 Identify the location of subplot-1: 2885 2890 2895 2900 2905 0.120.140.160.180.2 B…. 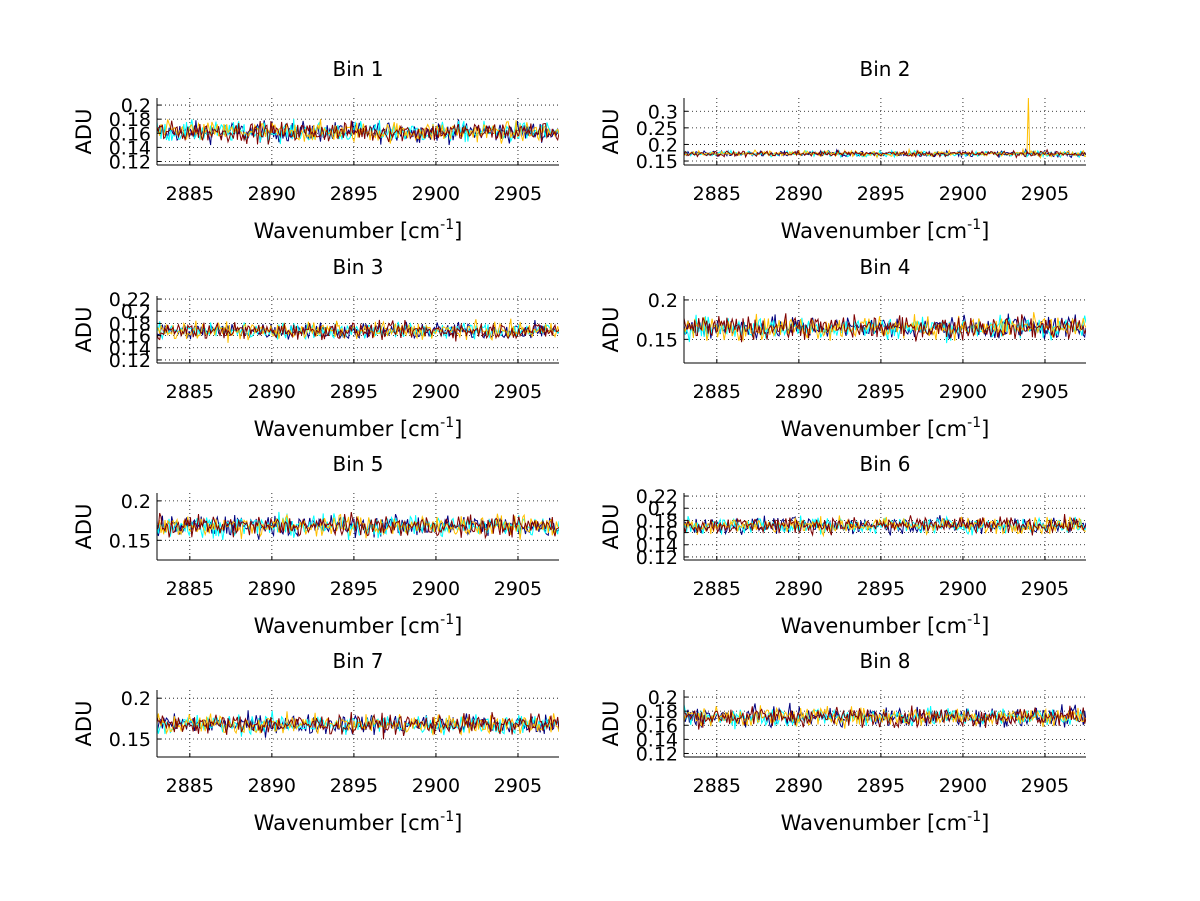
(315, 150).